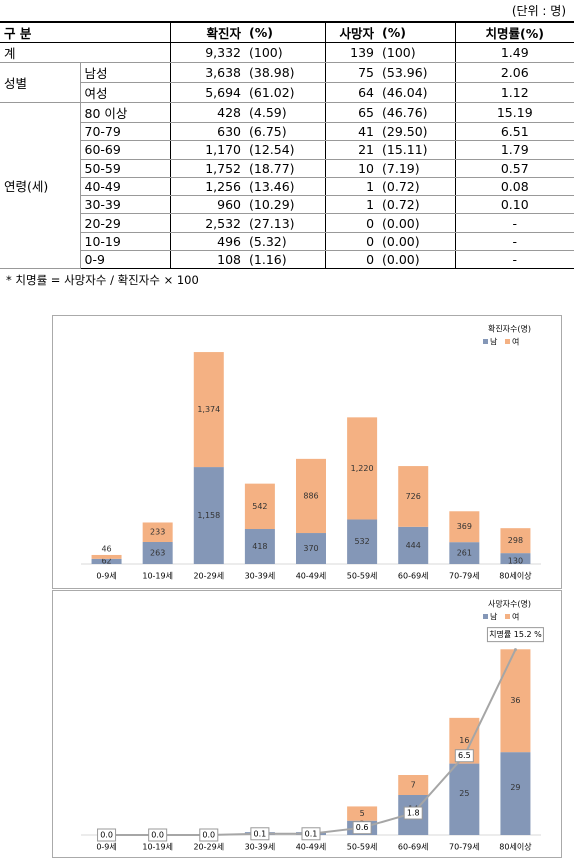 This screenshot has width=574, height=860. Describe the element at coordinates (515, 650) in the screenshot. I see `line-point` at that location.